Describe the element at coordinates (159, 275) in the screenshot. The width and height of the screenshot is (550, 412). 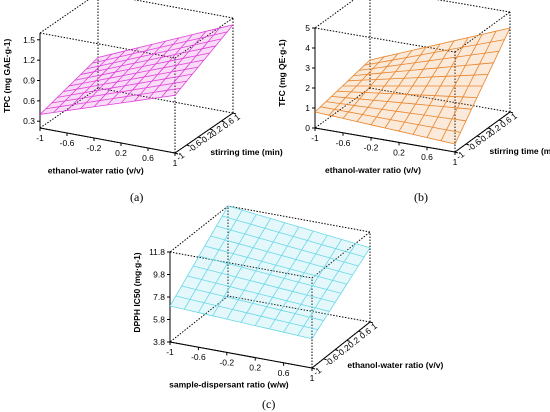
I see `z-tick-label: 9.8` at that location.